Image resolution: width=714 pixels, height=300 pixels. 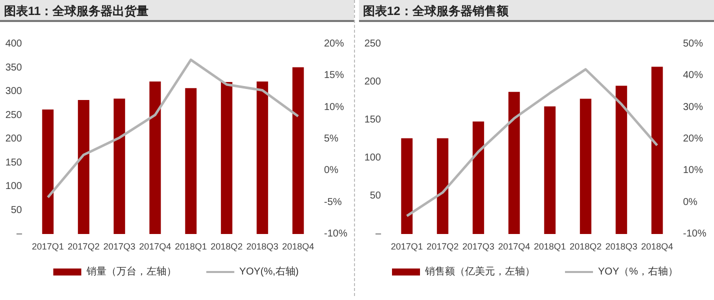 I want to click on y2-tick-label: 50%, so click(x=693, y=44).